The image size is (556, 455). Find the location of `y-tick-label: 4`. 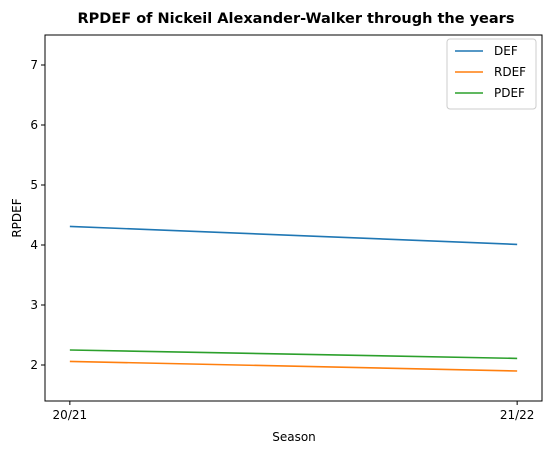

y-tick-label: 4 is located at coordinates (34, 245).